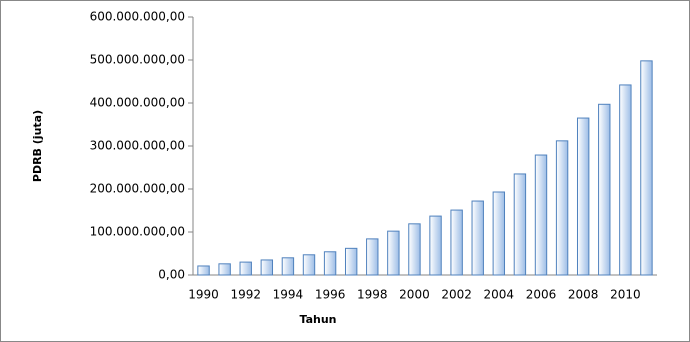 Image resolution: width=690 pixels, height=342 pixels. What do you see at coordinates (137, 146) in the screenshot?
I see `y-tick-label: 300.000.000,00` at bounding box center [137, 146].